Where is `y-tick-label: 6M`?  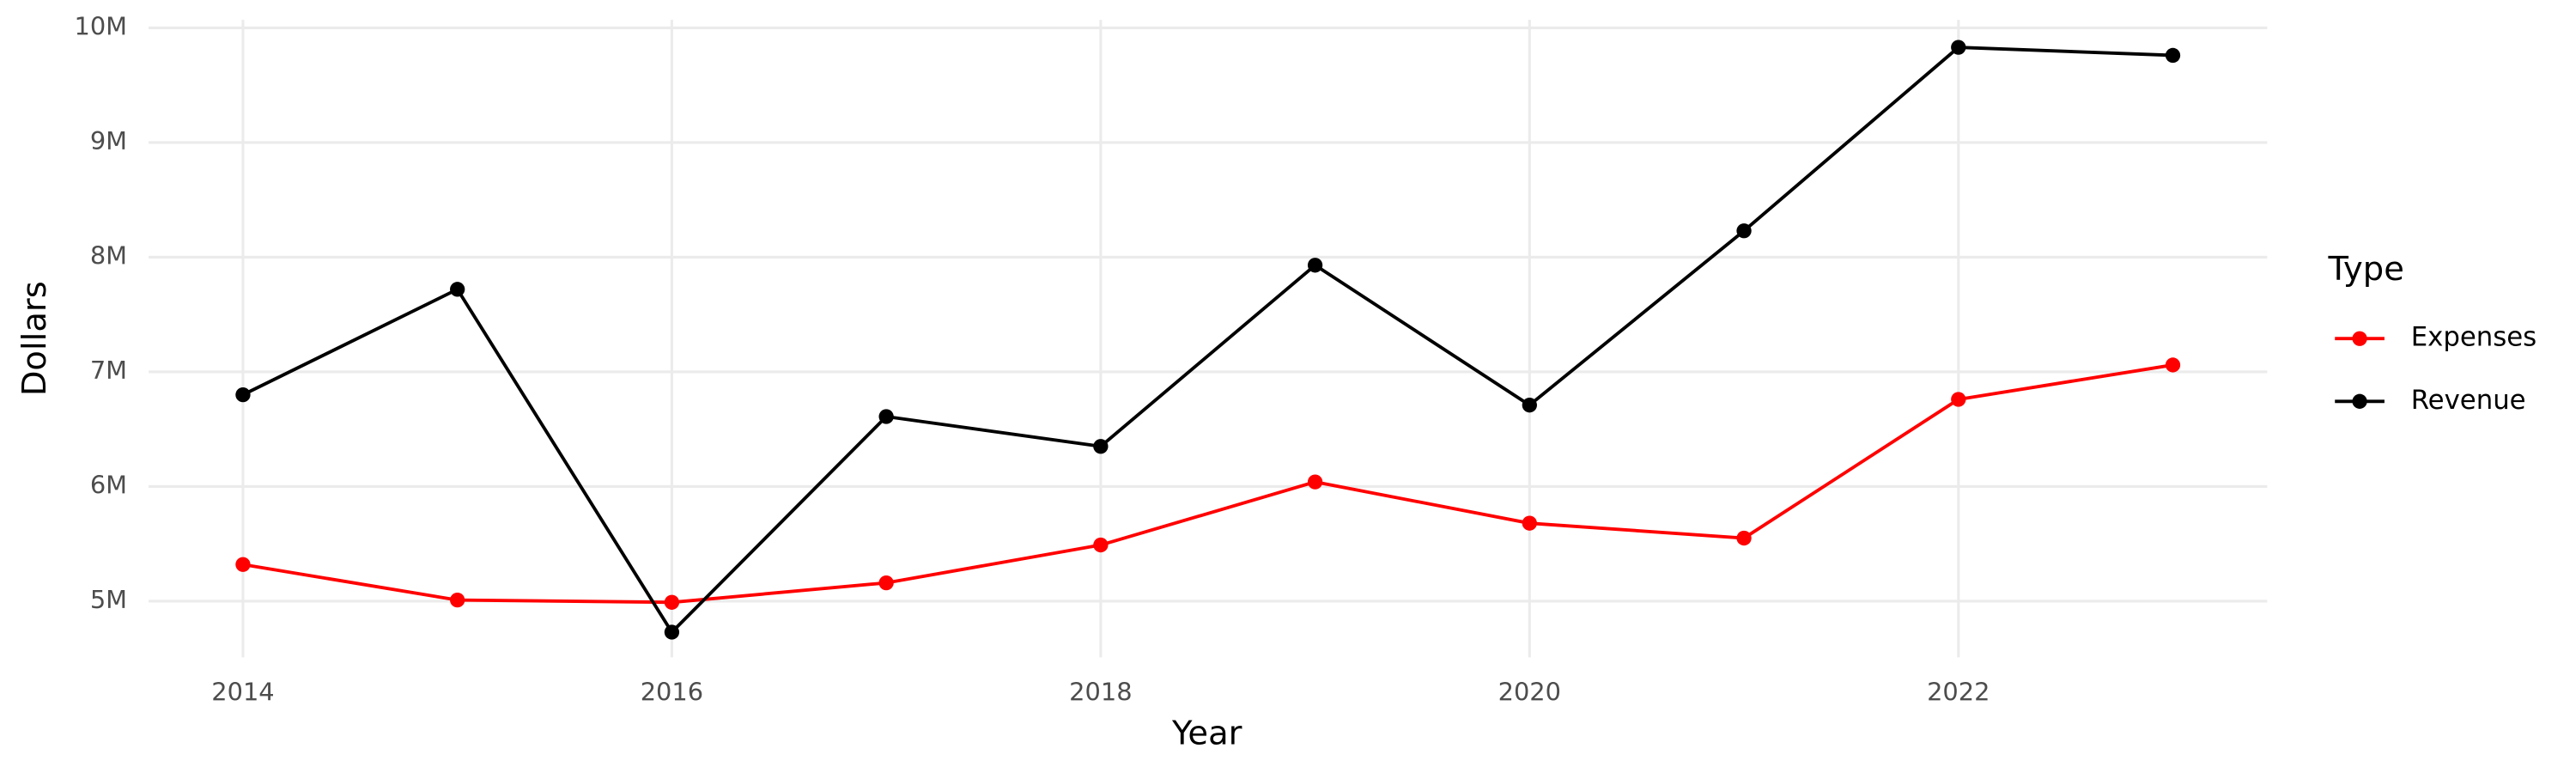
y-tick-label: 6M is located at coordinates (109, 485).